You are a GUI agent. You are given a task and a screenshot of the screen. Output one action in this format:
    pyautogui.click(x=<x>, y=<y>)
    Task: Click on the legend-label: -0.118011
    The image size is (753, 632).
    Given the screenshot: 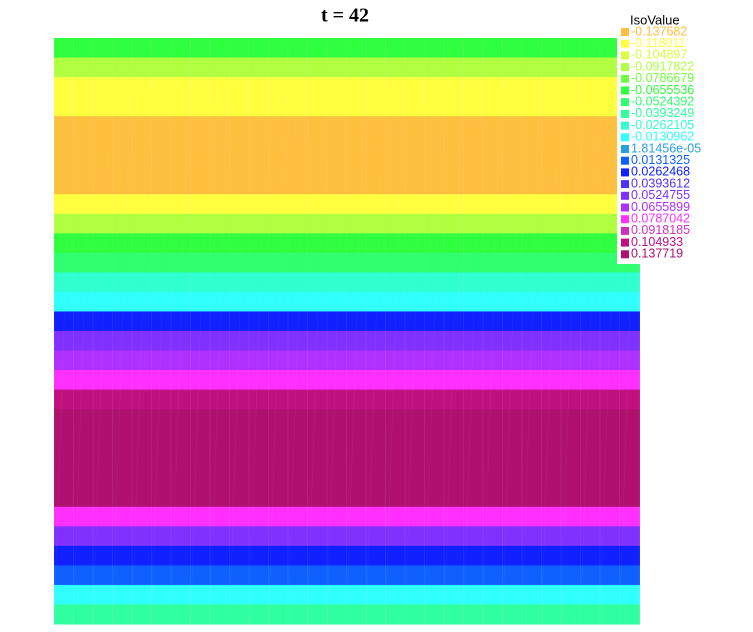 What is the action you would take?
    pyautogui.click(x=658, y=43)
    